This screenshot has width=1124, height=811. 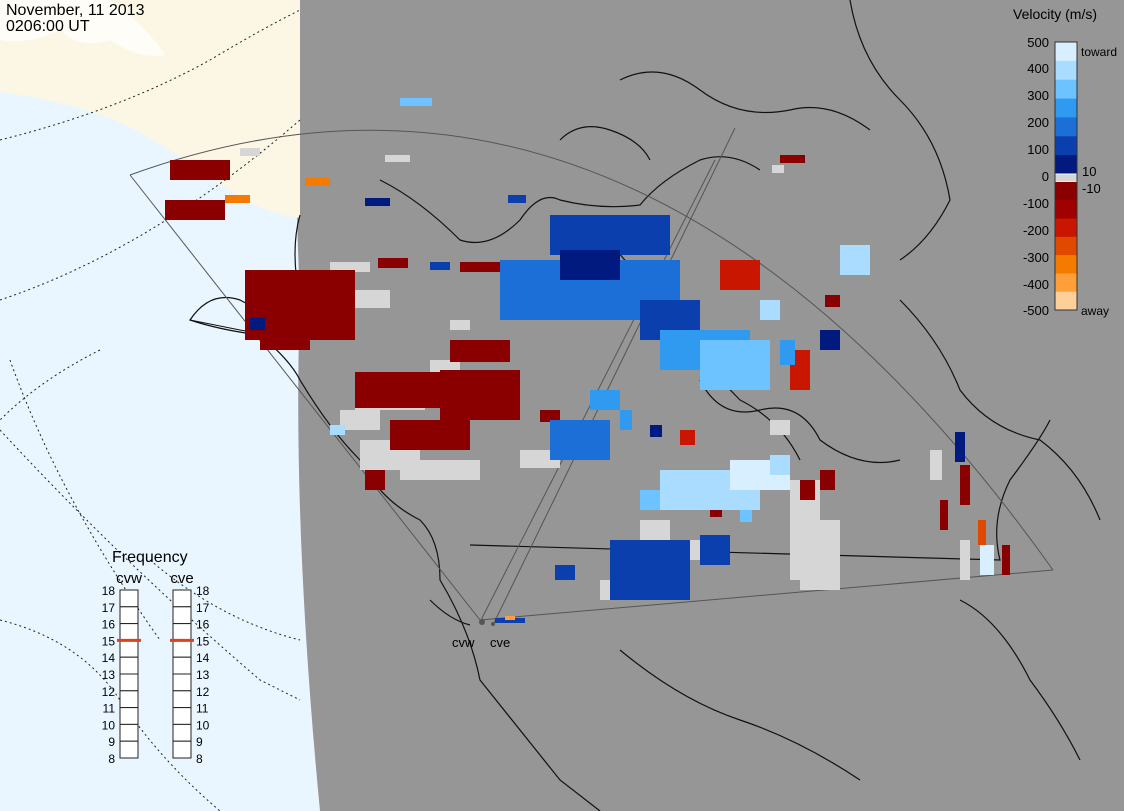 I want to click on colorbar-toward-label: toward, so click(x=1099, y=52).